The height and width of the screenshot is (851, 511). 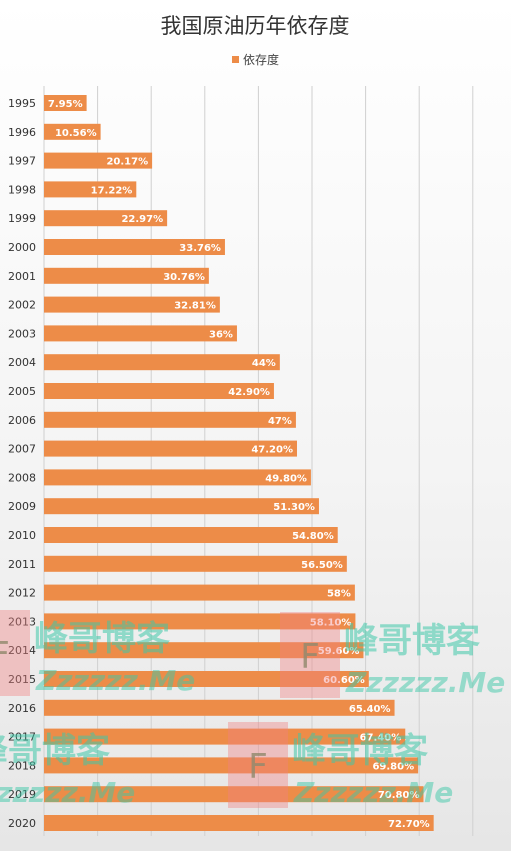 I want to click on bar-2005, so click(x=159, y=391).